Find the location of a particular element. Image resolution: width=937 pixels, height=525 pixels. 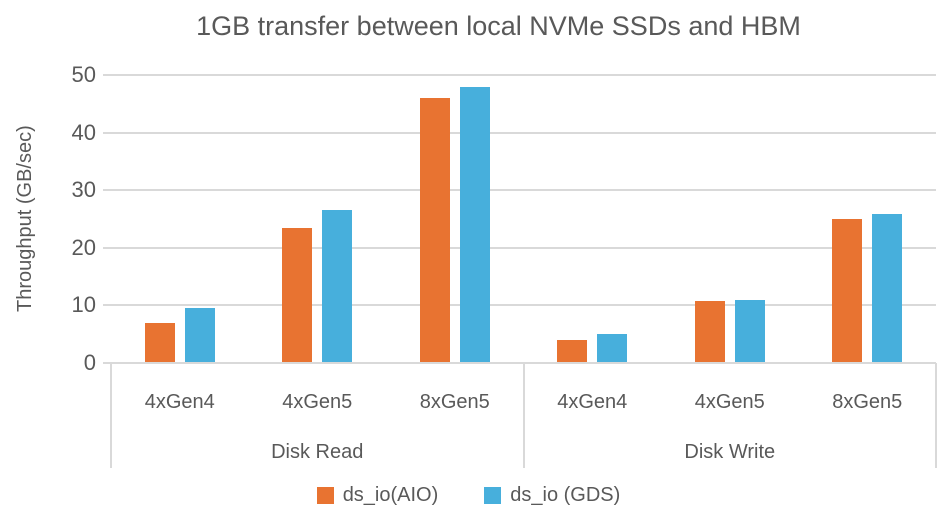

bar-ds-io-gds--5 is located at coordinates (887, 288).